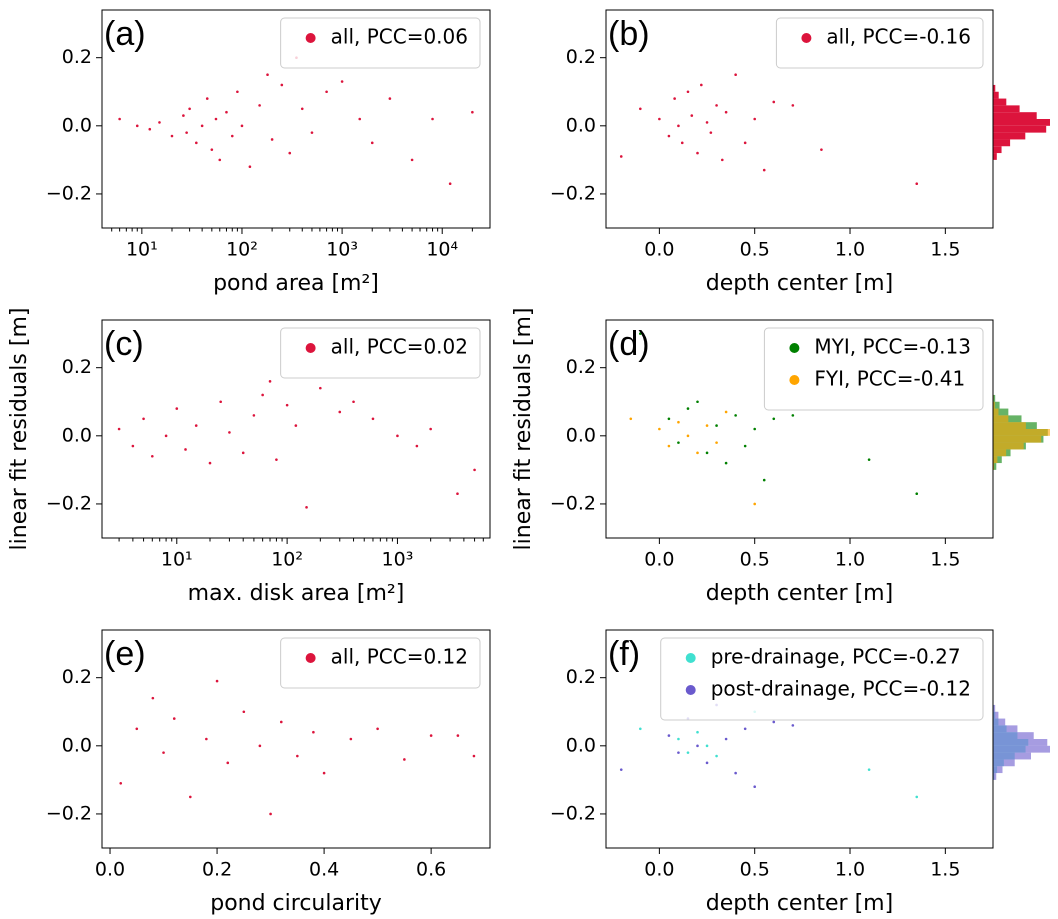 The height and width of the screenshot is (919, 1058). Describe the element at coordinates (399, 37) in the screenshot. I see `legend-label: all, PCC=0.06` at that location.